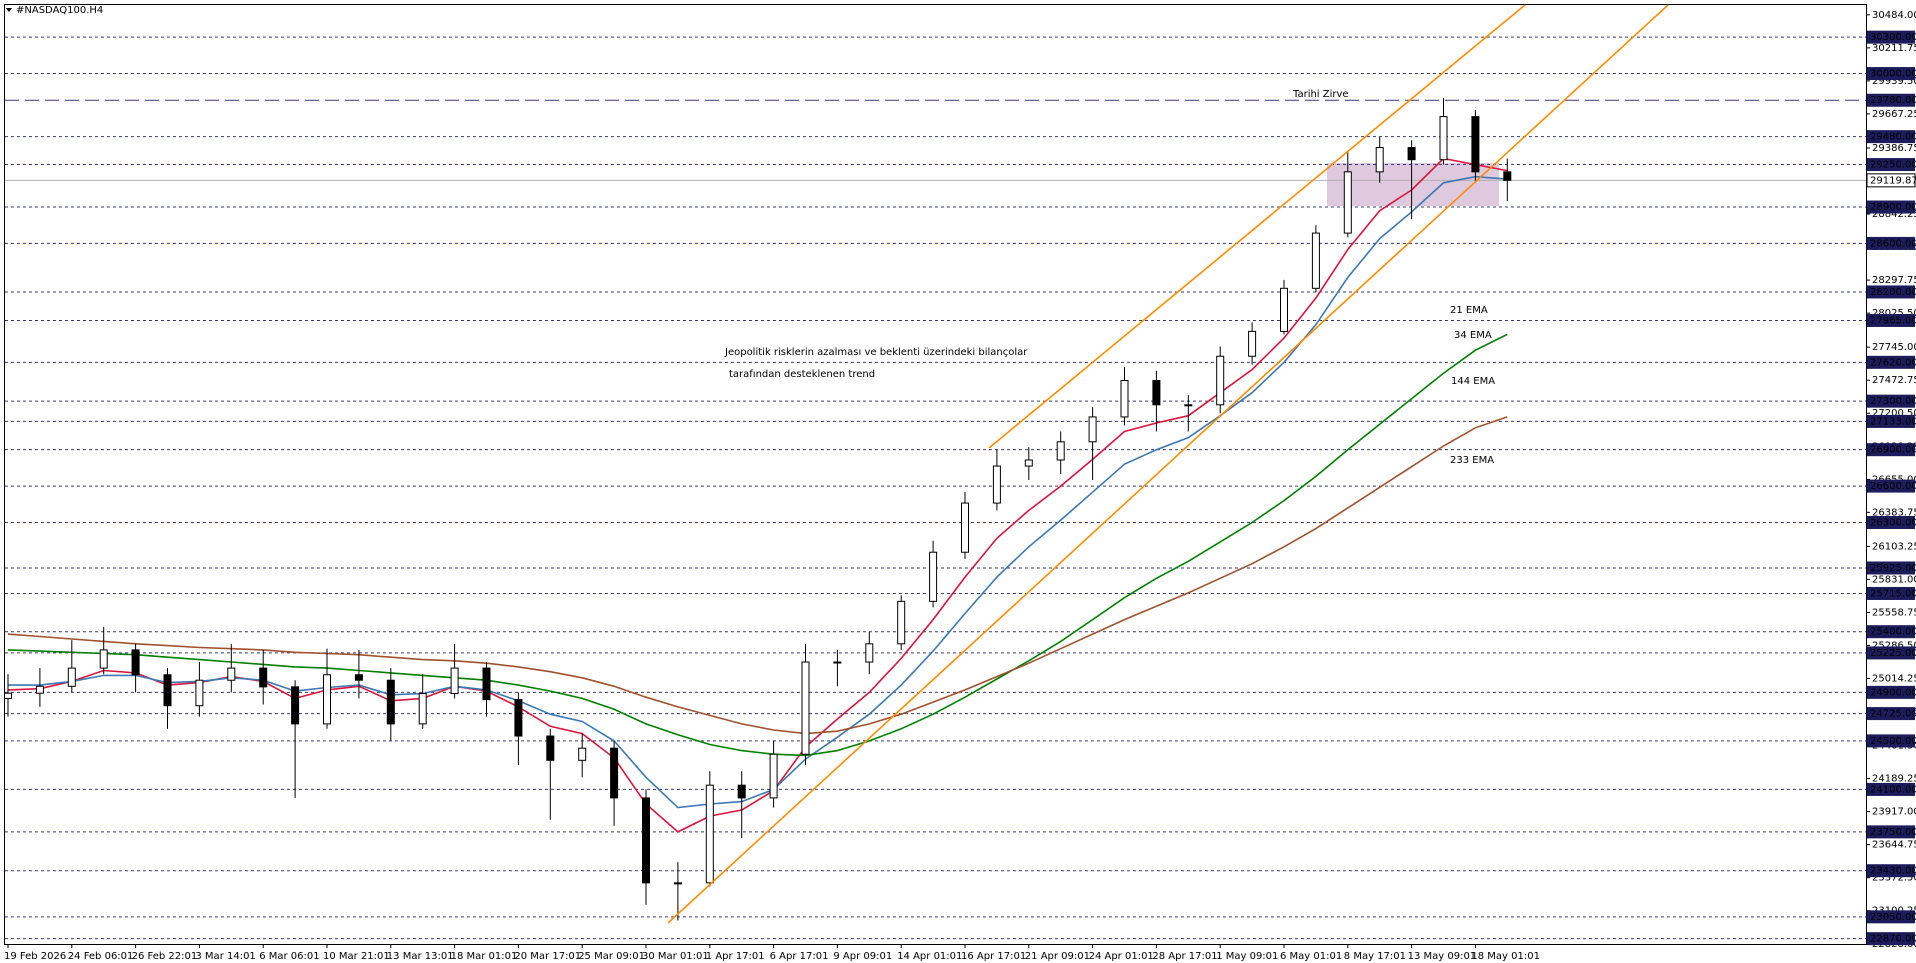 This screenshot has height=963, width=1916. Describe the element at coordinates (1894, 779) in the screenshot. I see `y-tick-label: 24189.25` at that location.